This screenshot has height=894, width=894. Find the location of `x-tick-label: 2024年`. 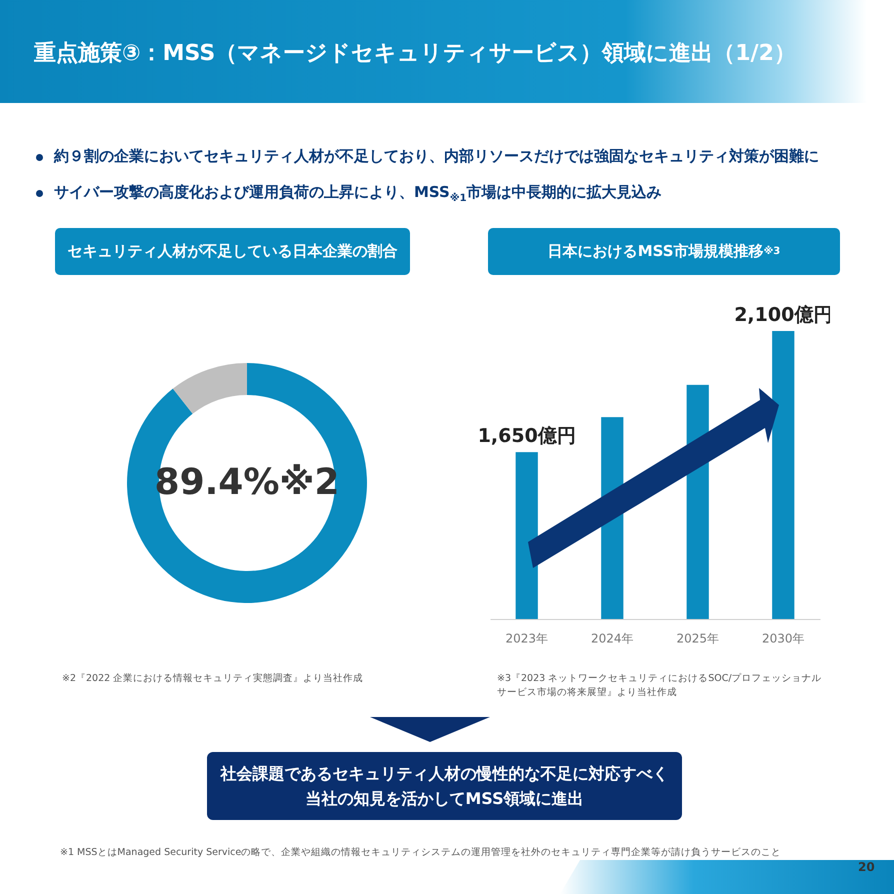

x-tick-label: 2024年 is located at coordinates (612, 639).